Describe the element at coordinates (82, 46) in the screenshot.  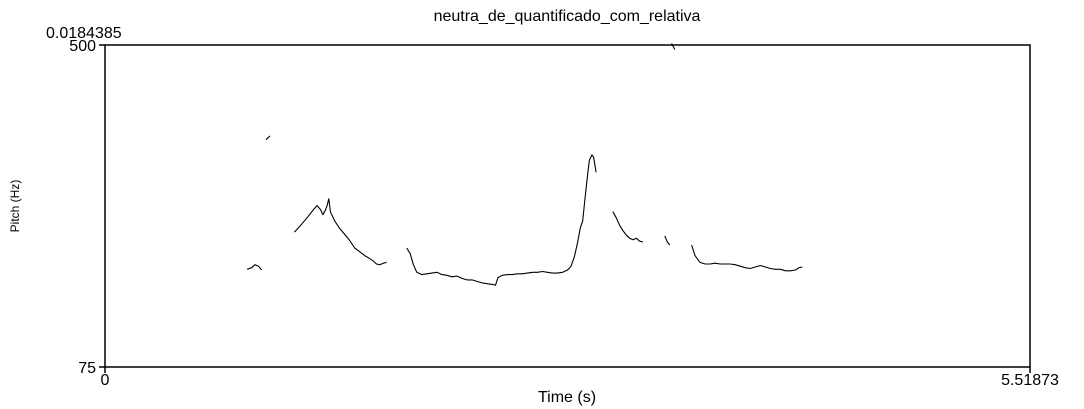
I see `y-tick-label-max: 500` at that location.